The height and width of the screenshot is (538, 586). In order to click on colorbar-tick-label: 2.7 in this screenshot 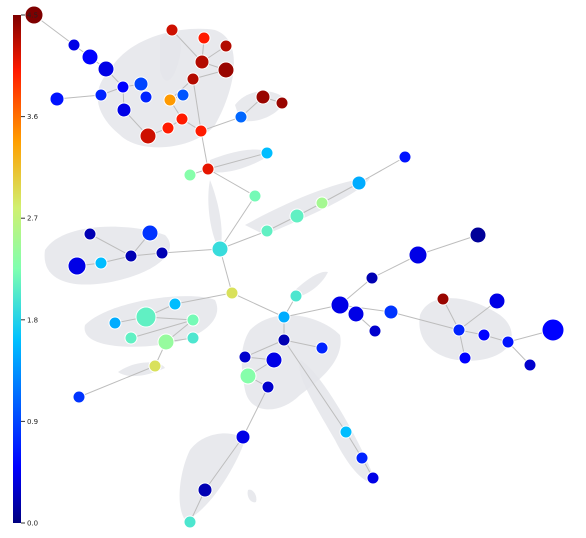, I will do `click(32, 219)`.